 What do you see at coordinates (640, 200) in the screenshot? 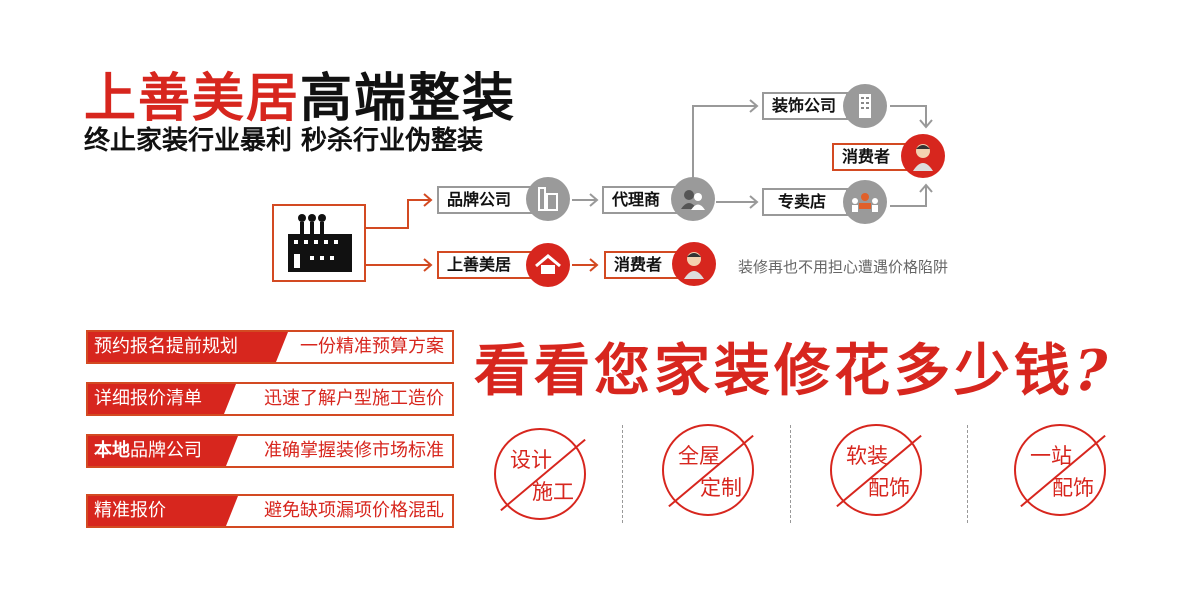
I see `agent-node: 代理商` at bounding box center [640, 200].